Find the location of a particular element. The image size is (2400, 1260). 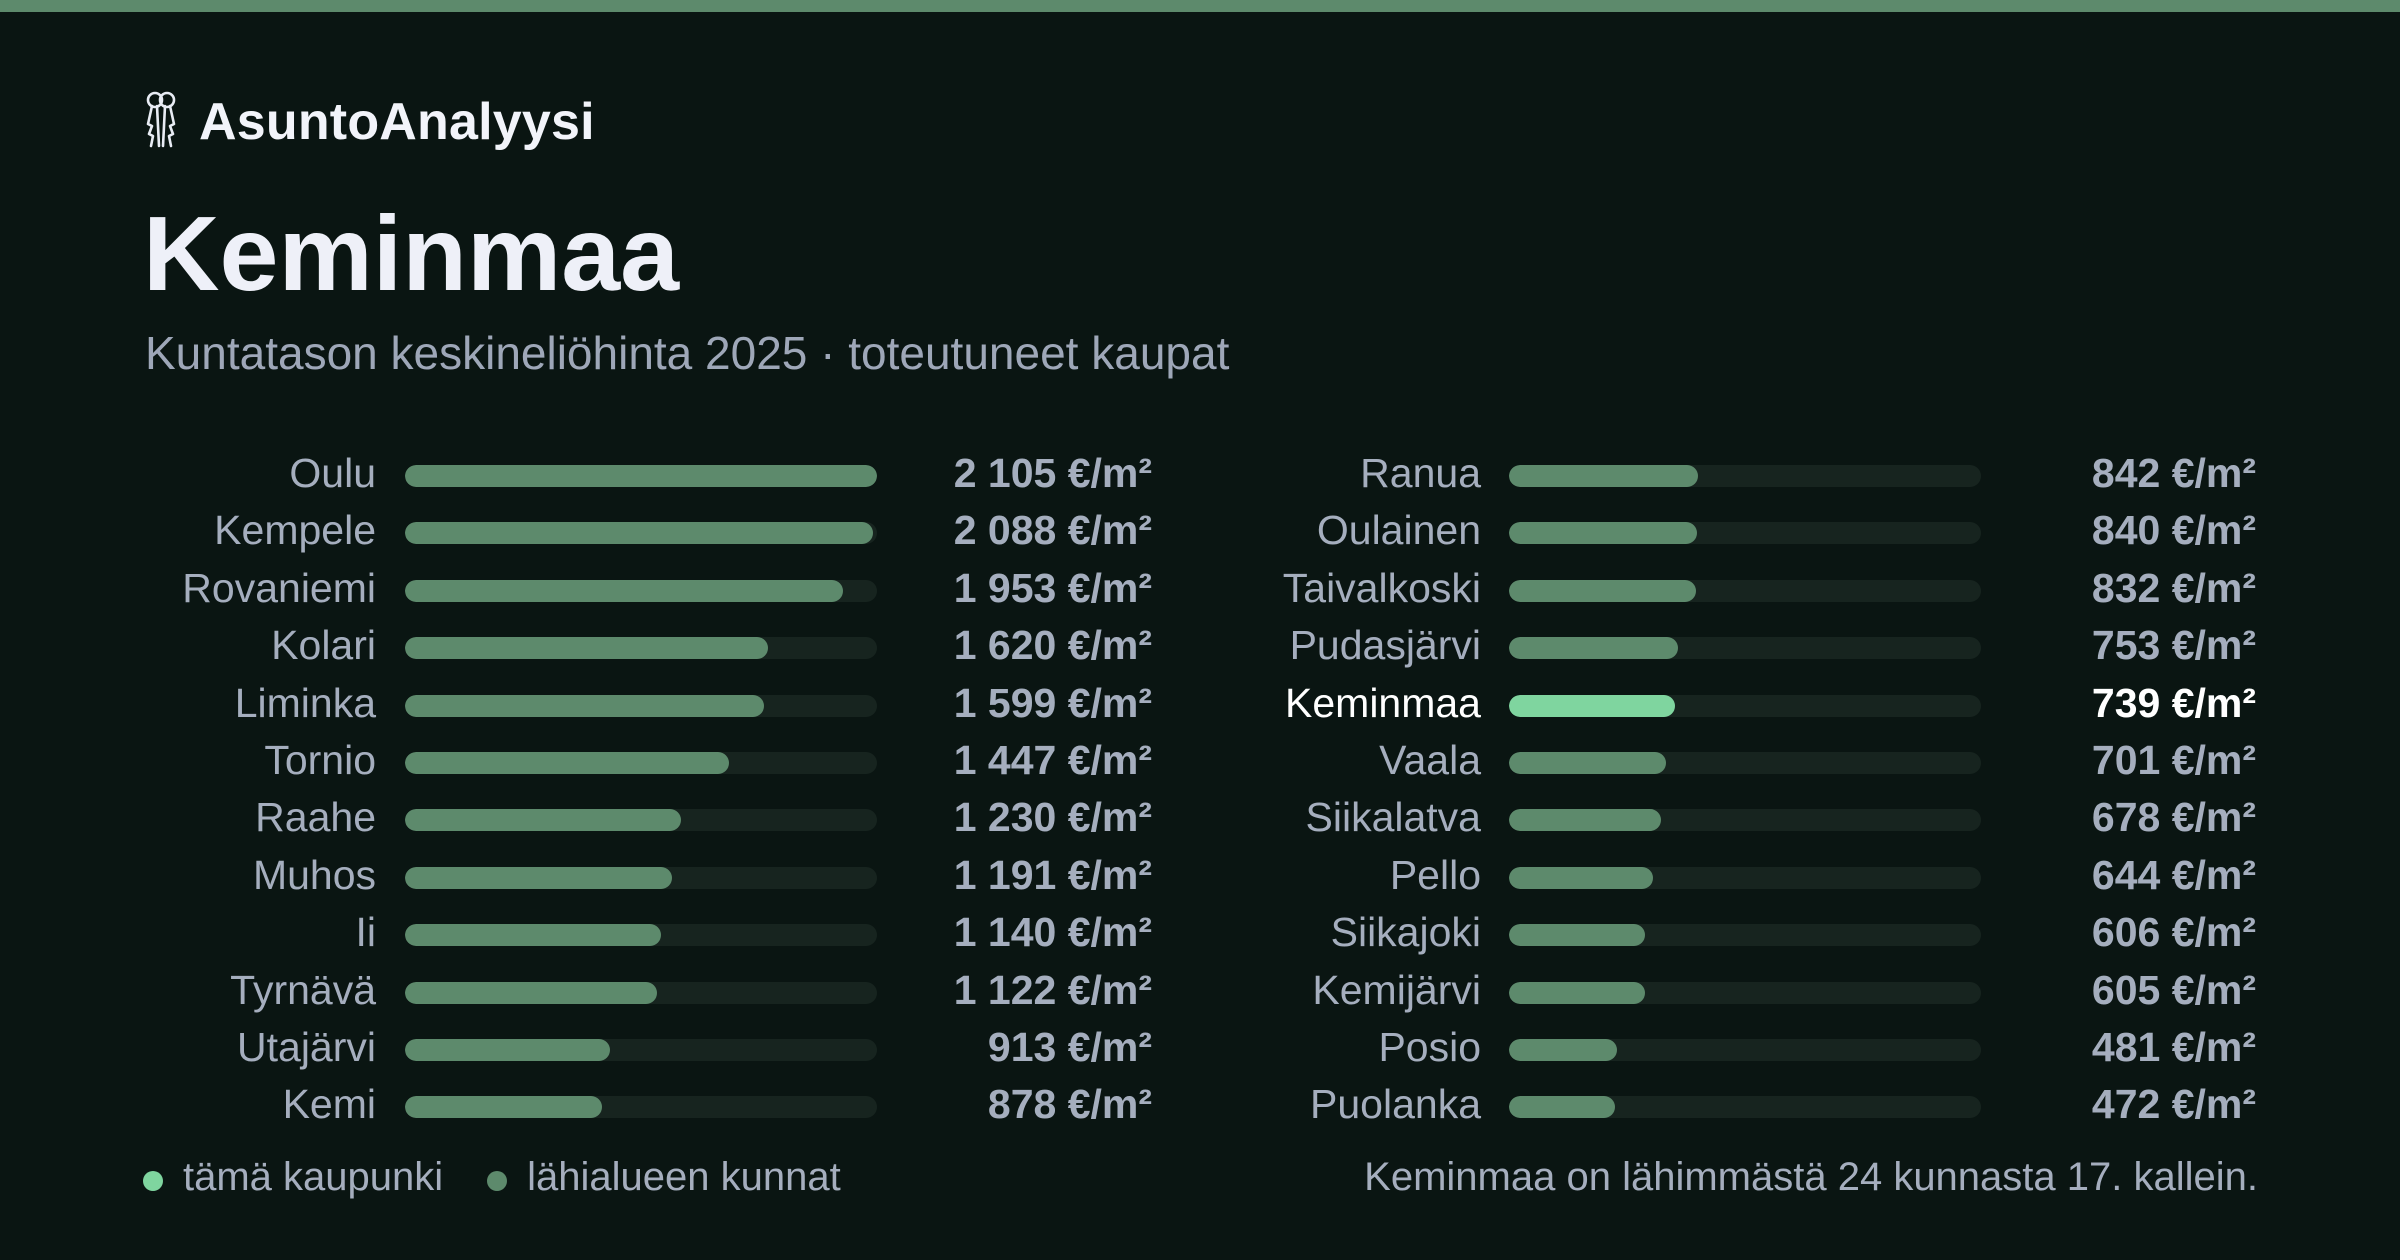

bar-label: Vaala is located at coordinates (1430, 760).